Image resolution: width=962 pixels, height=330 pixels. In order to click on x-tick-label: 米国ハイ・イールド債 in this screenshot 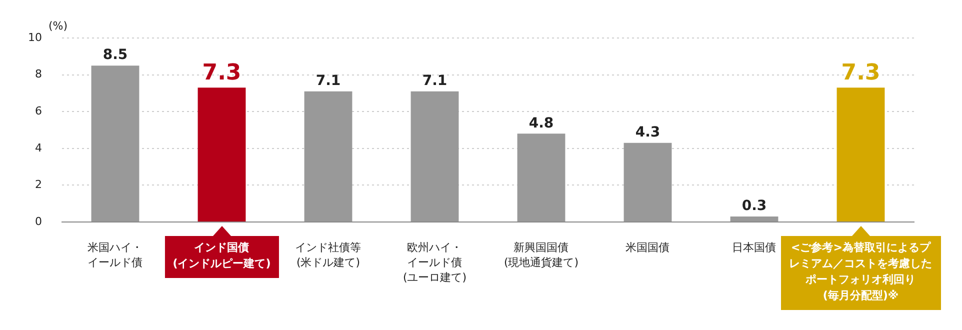, I will do `click(115, 255)`.